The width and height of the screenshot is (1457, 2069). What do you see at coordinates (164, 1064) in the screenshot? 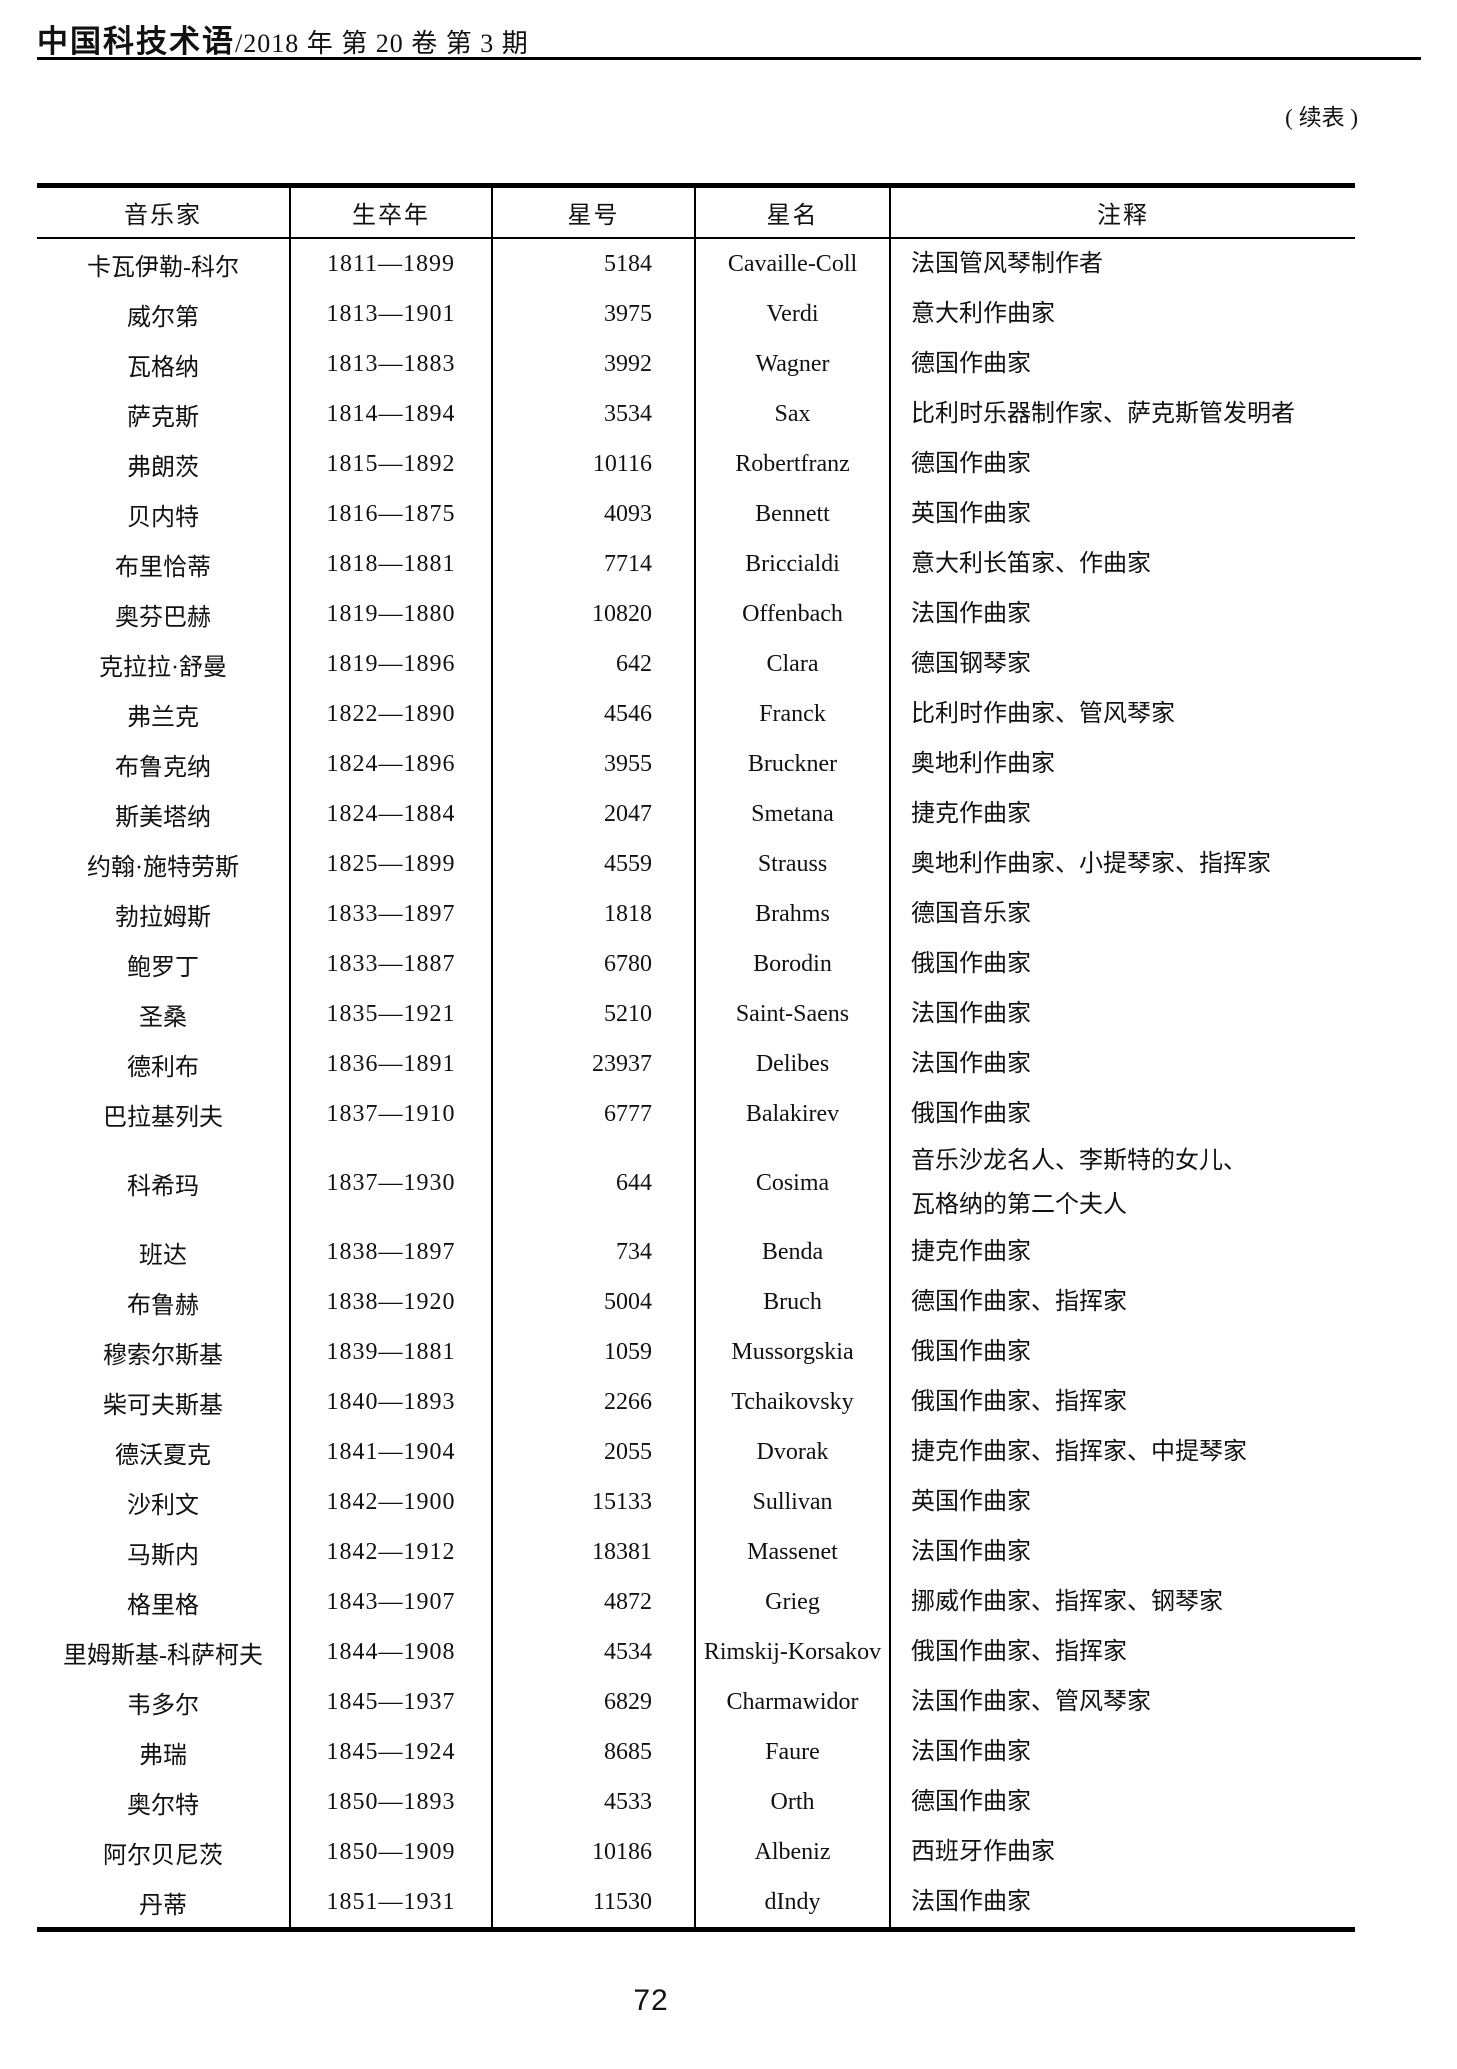
I see `musician-cell: 德利布` at bounding box center [164, 1064].